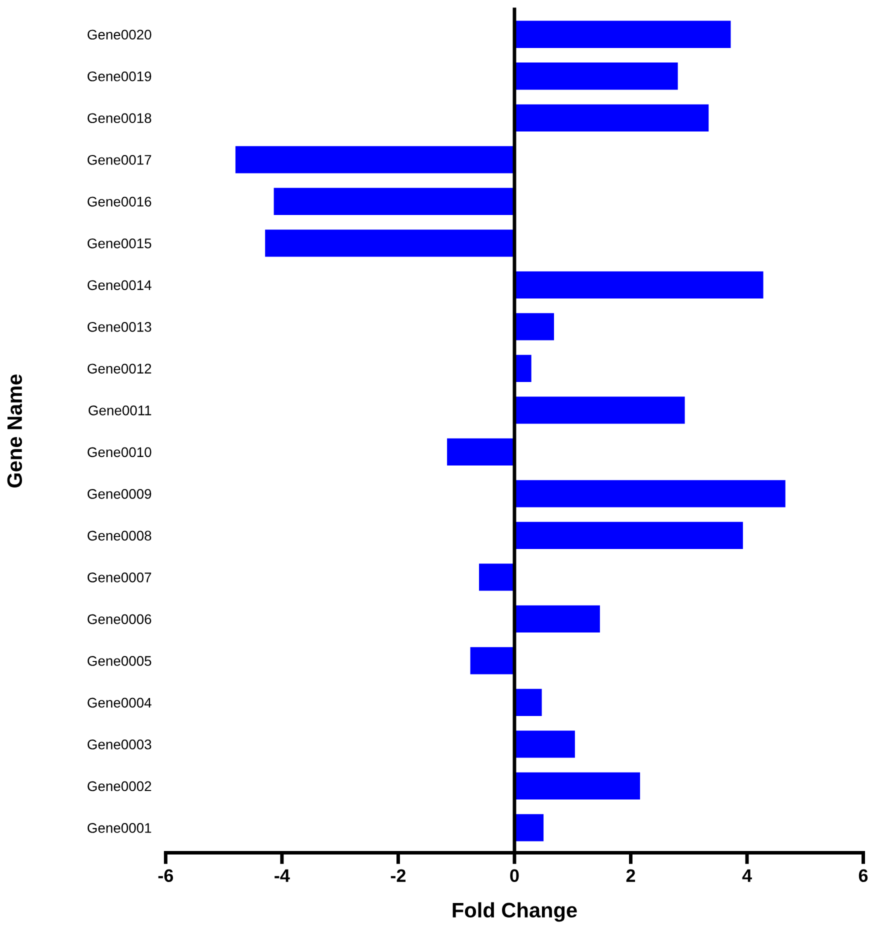 This screenshot has height=932, width=872. What do you see at coordinates (120, 619) in the screenshot?
I see `y-tick-label: Gene0006` at bounding box center [120, 619].